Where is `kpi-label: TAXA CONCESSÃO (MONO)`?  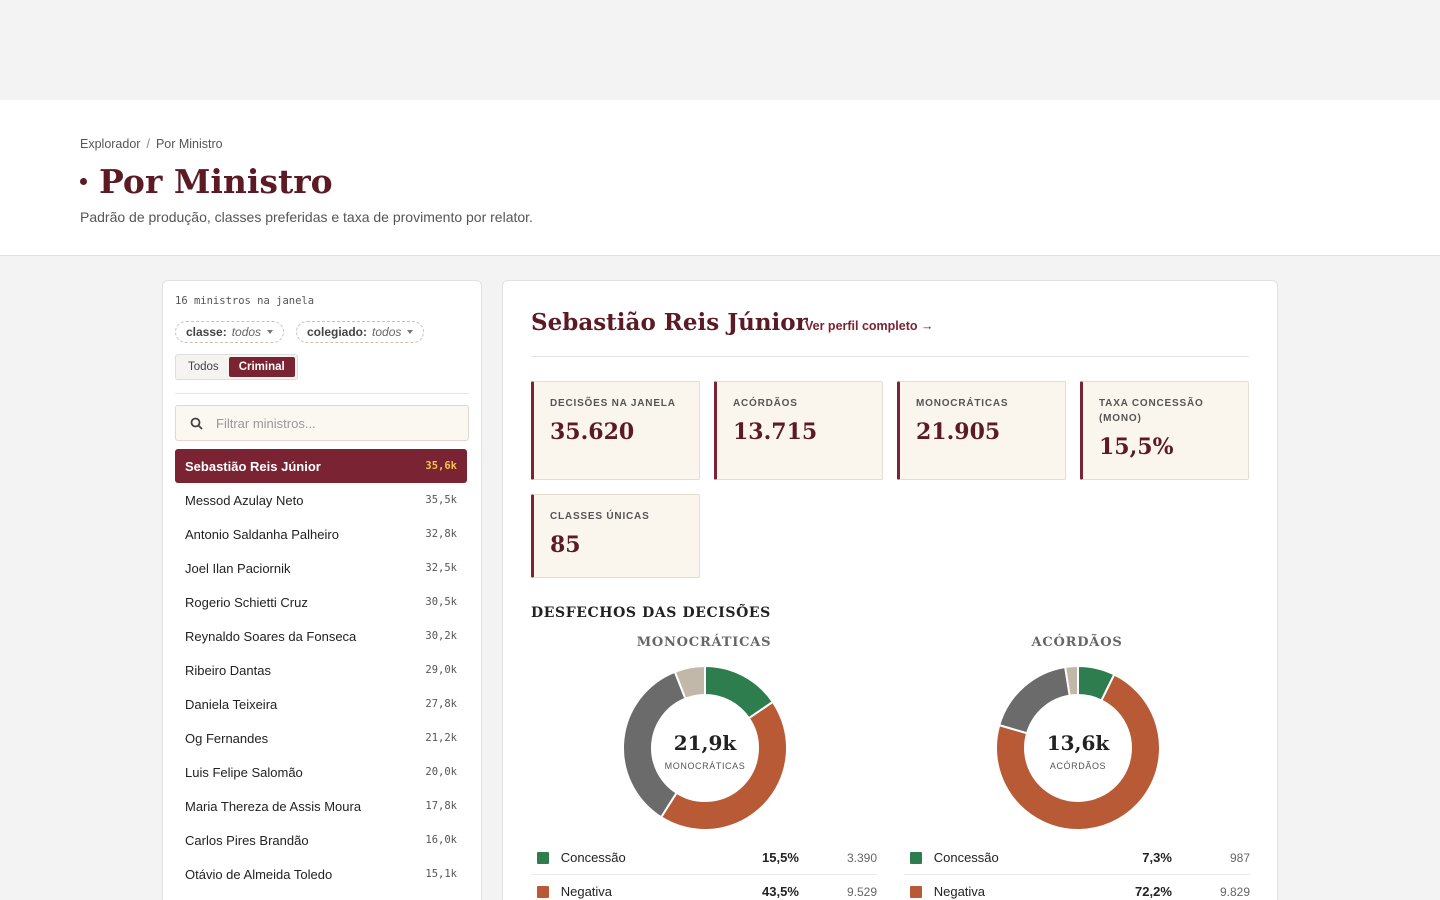
kpi-label: TAXA CONCESSÃO (MONO) is located at coordinates (1151, 411).